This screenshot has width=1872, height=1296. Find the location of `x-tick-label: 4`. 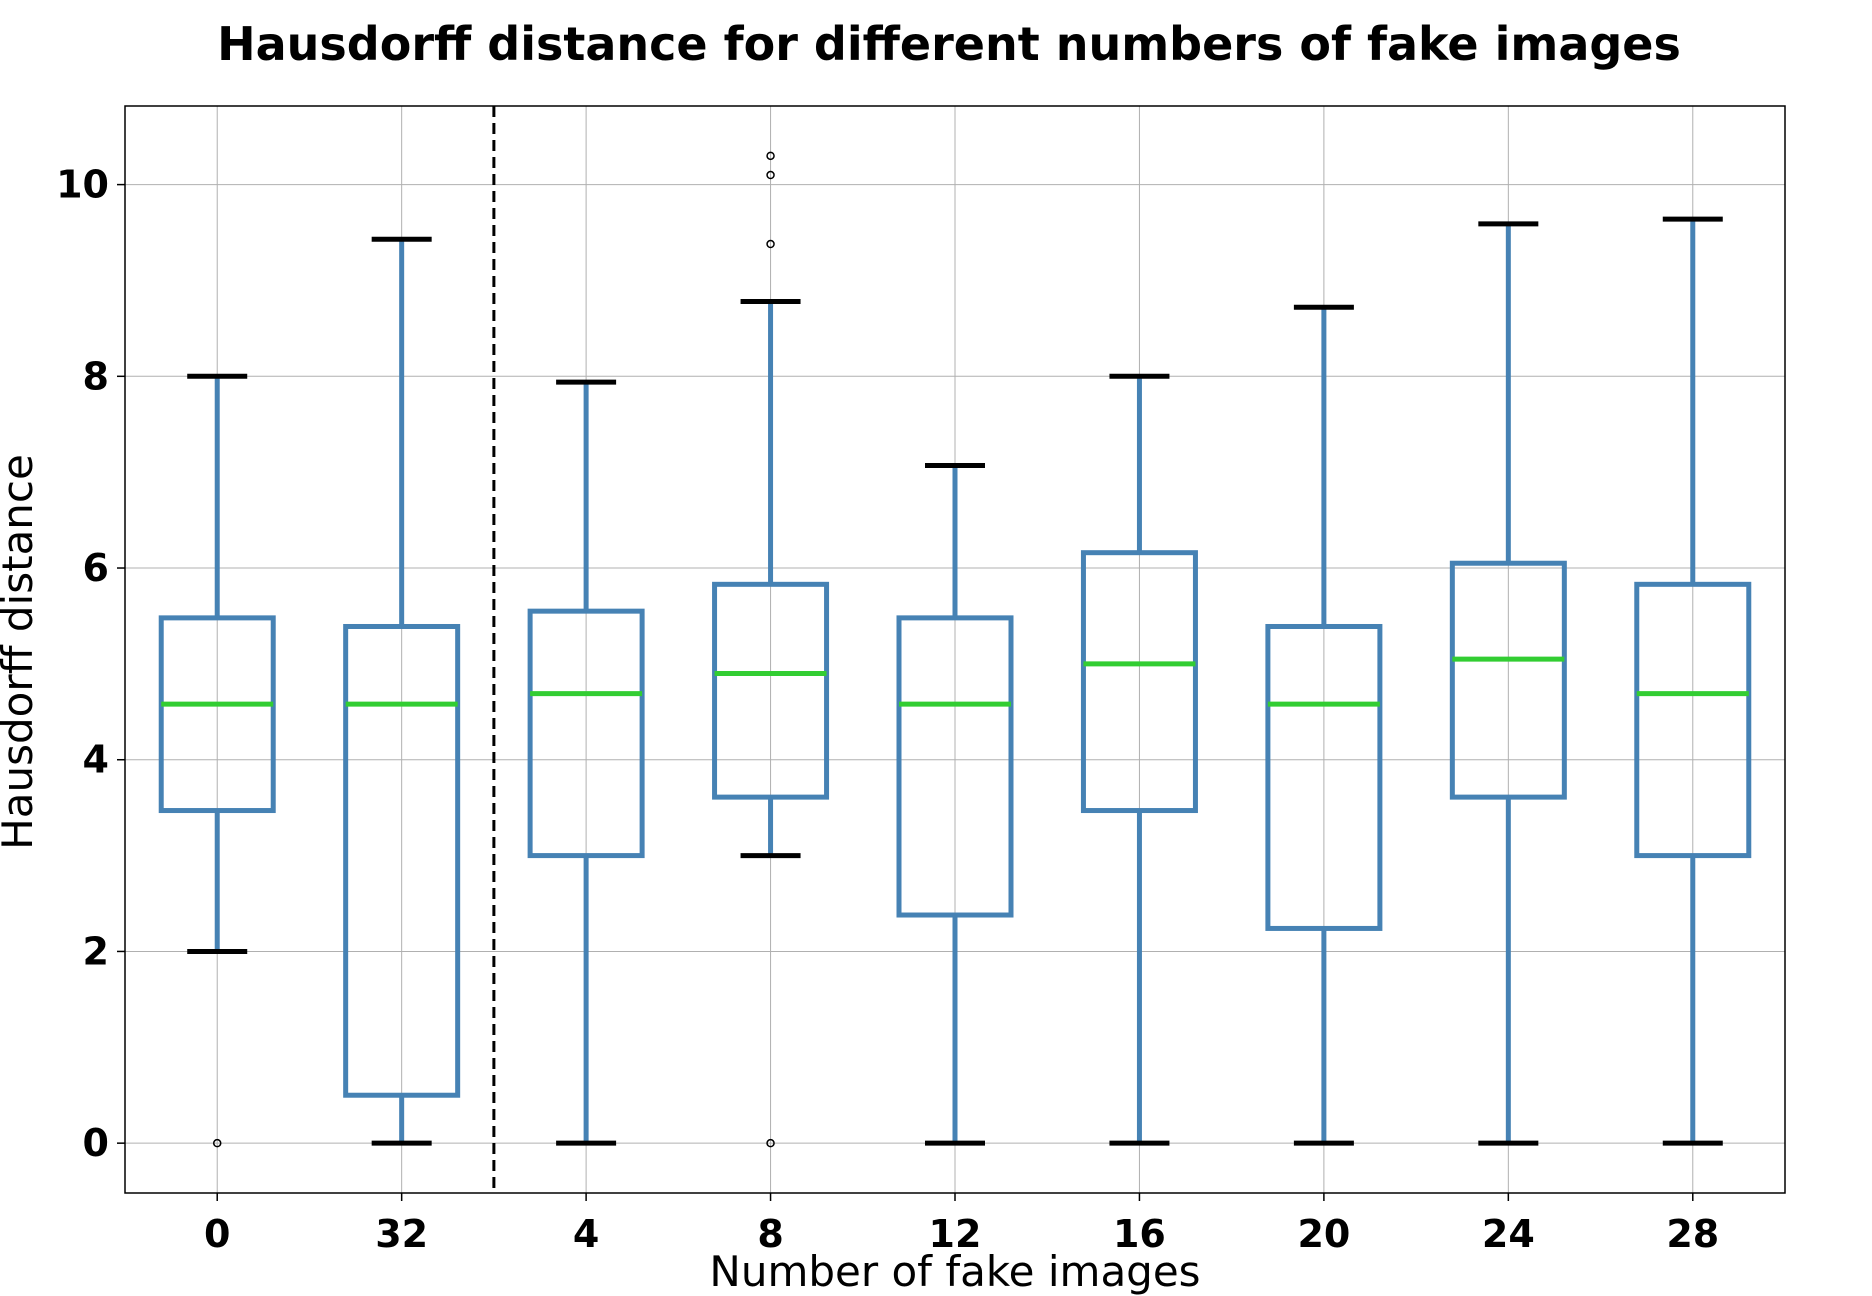

x-tick-label: 4 is located at coordinates (586, 1234).